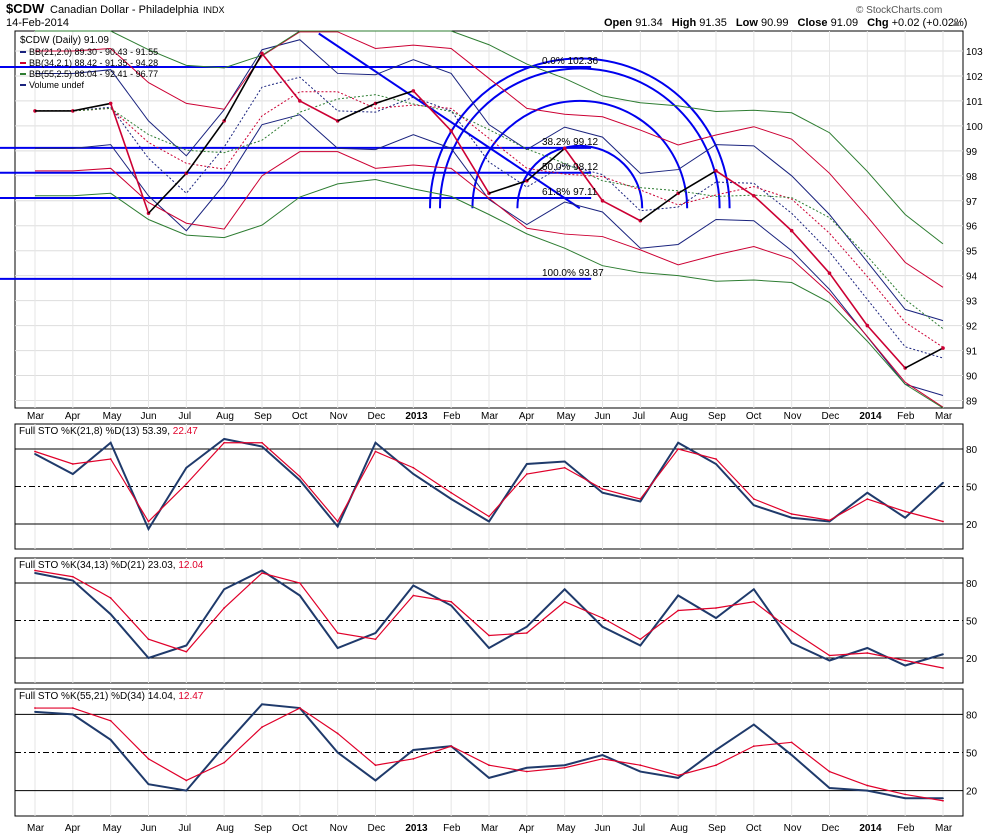 The width and height of the screenshot is (1000, 838). I want to click on month-label-bottom: Jul, so click(638, 828).